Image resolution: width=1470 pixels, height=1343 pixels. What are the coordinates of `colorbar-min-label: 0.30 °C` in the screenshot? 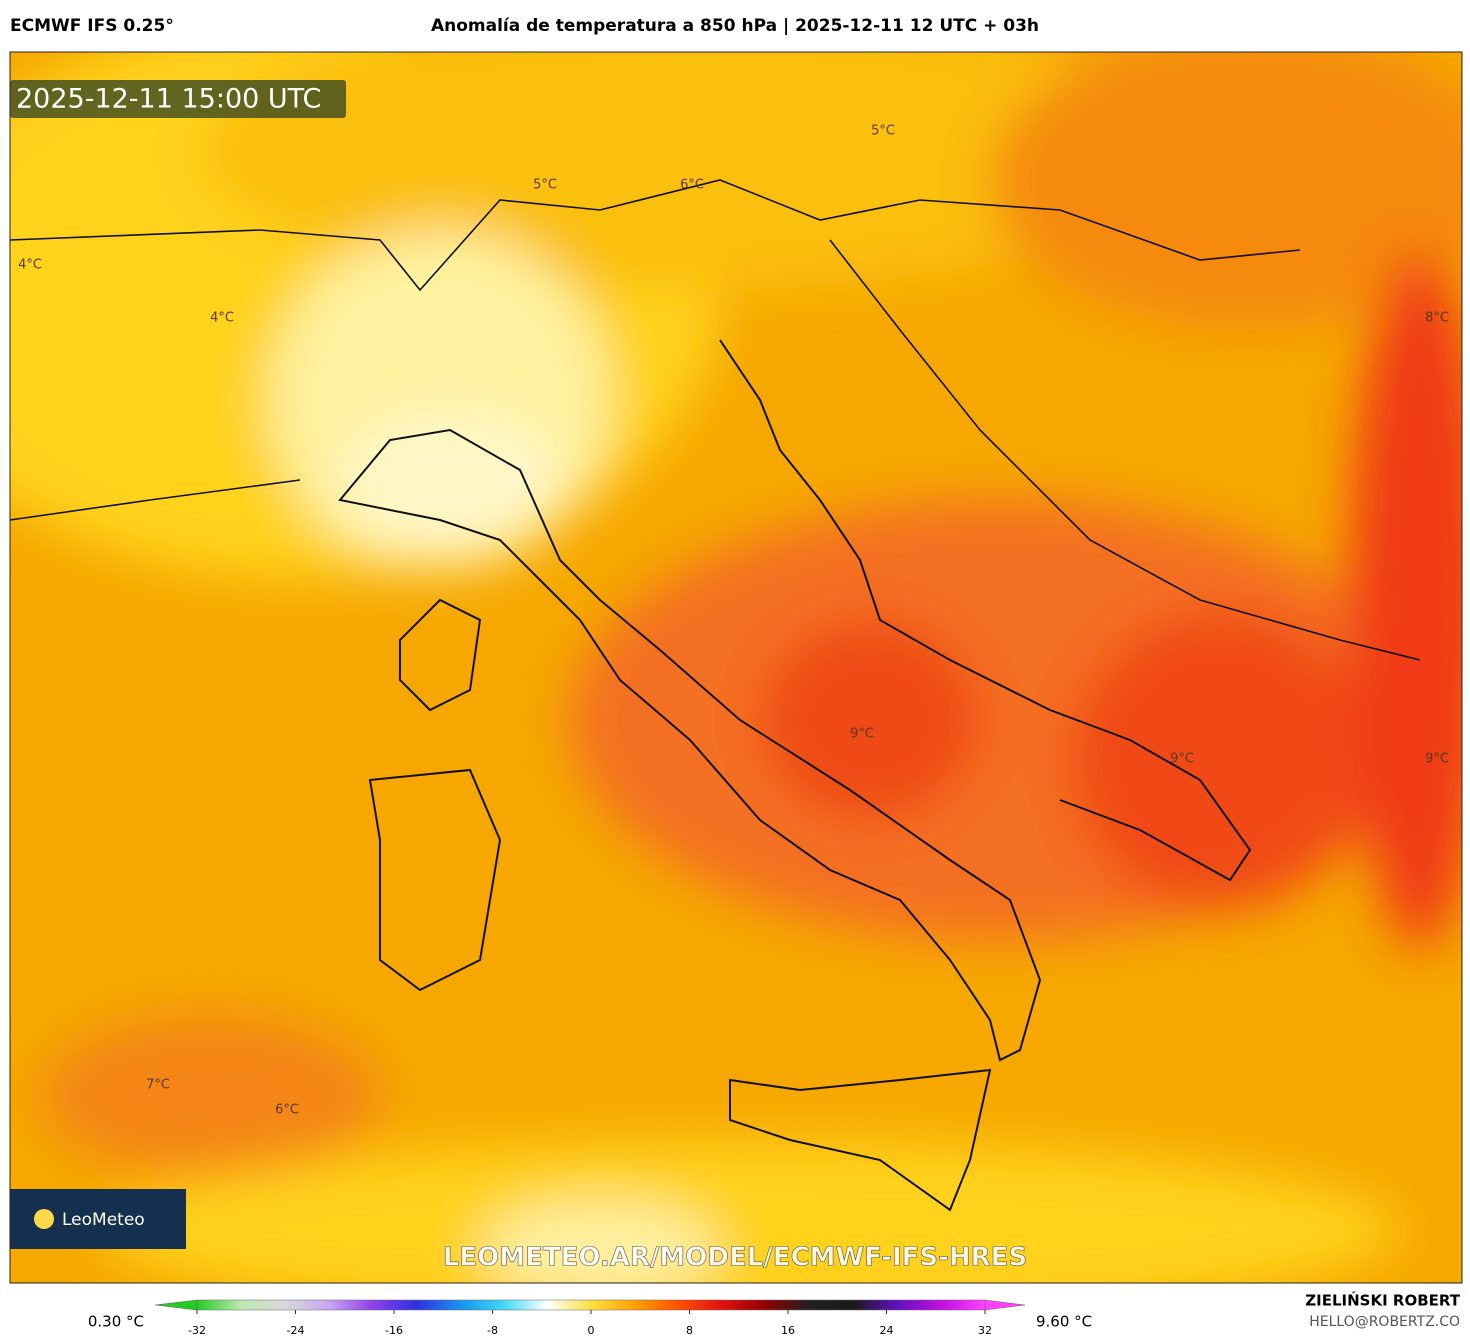 It's located at (116, 1322).